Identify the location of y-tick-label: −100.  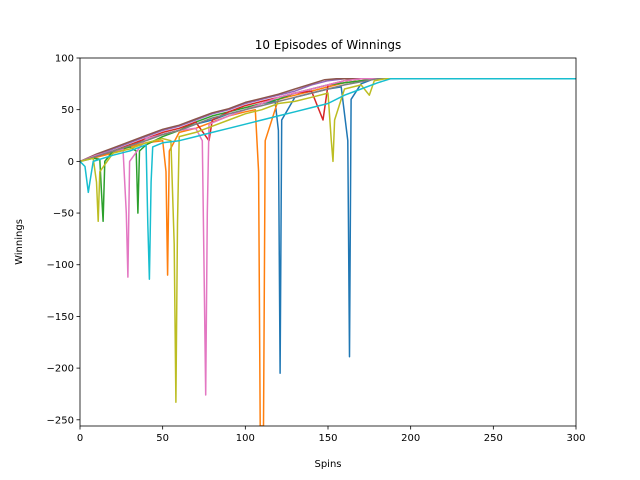
(60, 265).